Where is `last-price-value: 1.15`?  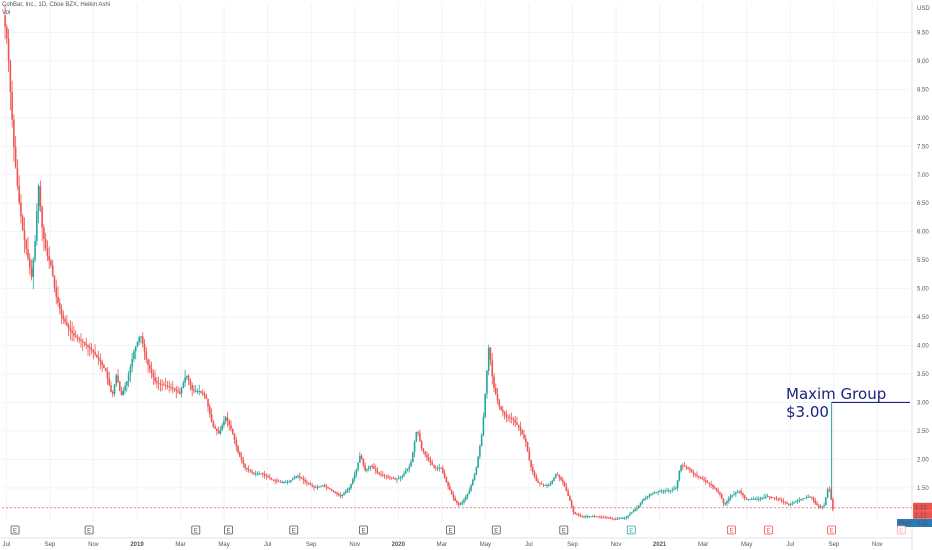 last-price-value: 1.15 is located at coordinates (921, 508).